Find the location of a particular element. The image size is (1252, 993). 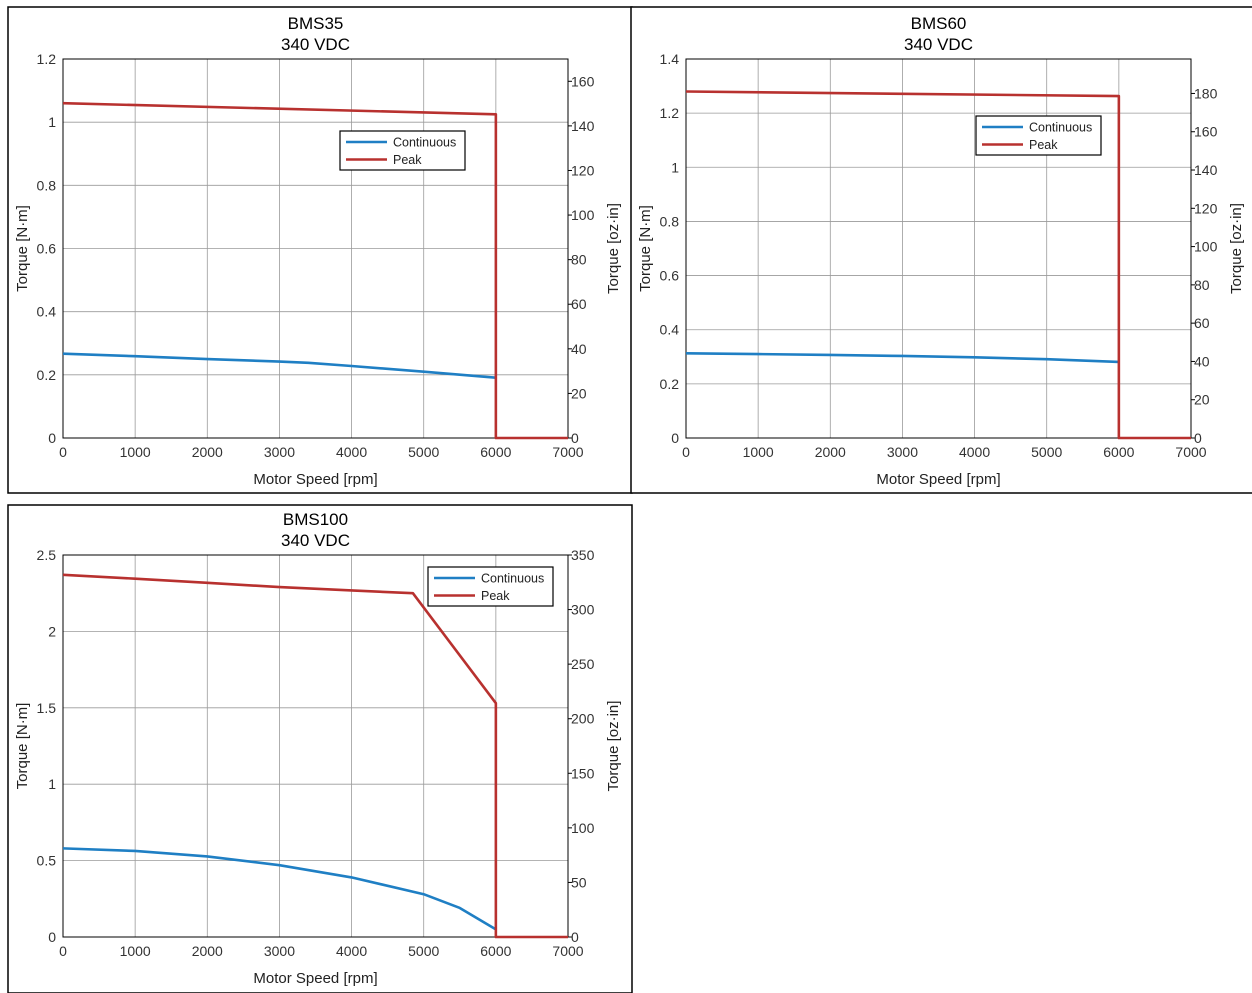

chart-title: BMS100 is located at coordinates (315, 519).